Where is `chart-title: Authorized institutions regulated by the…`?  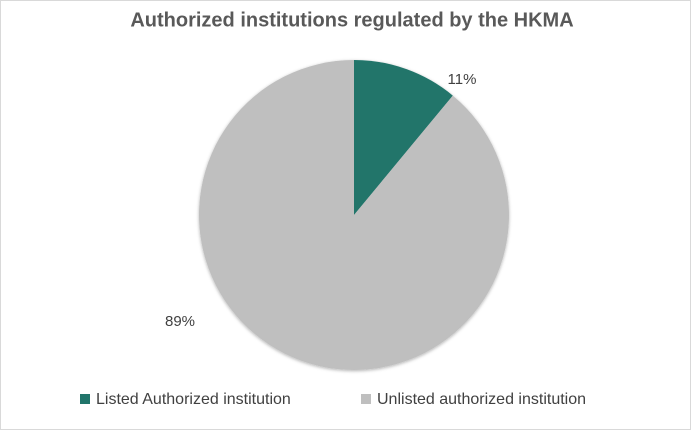 chart-title: Authorized institutions regulated by the… is located at coordinates (351, 20).